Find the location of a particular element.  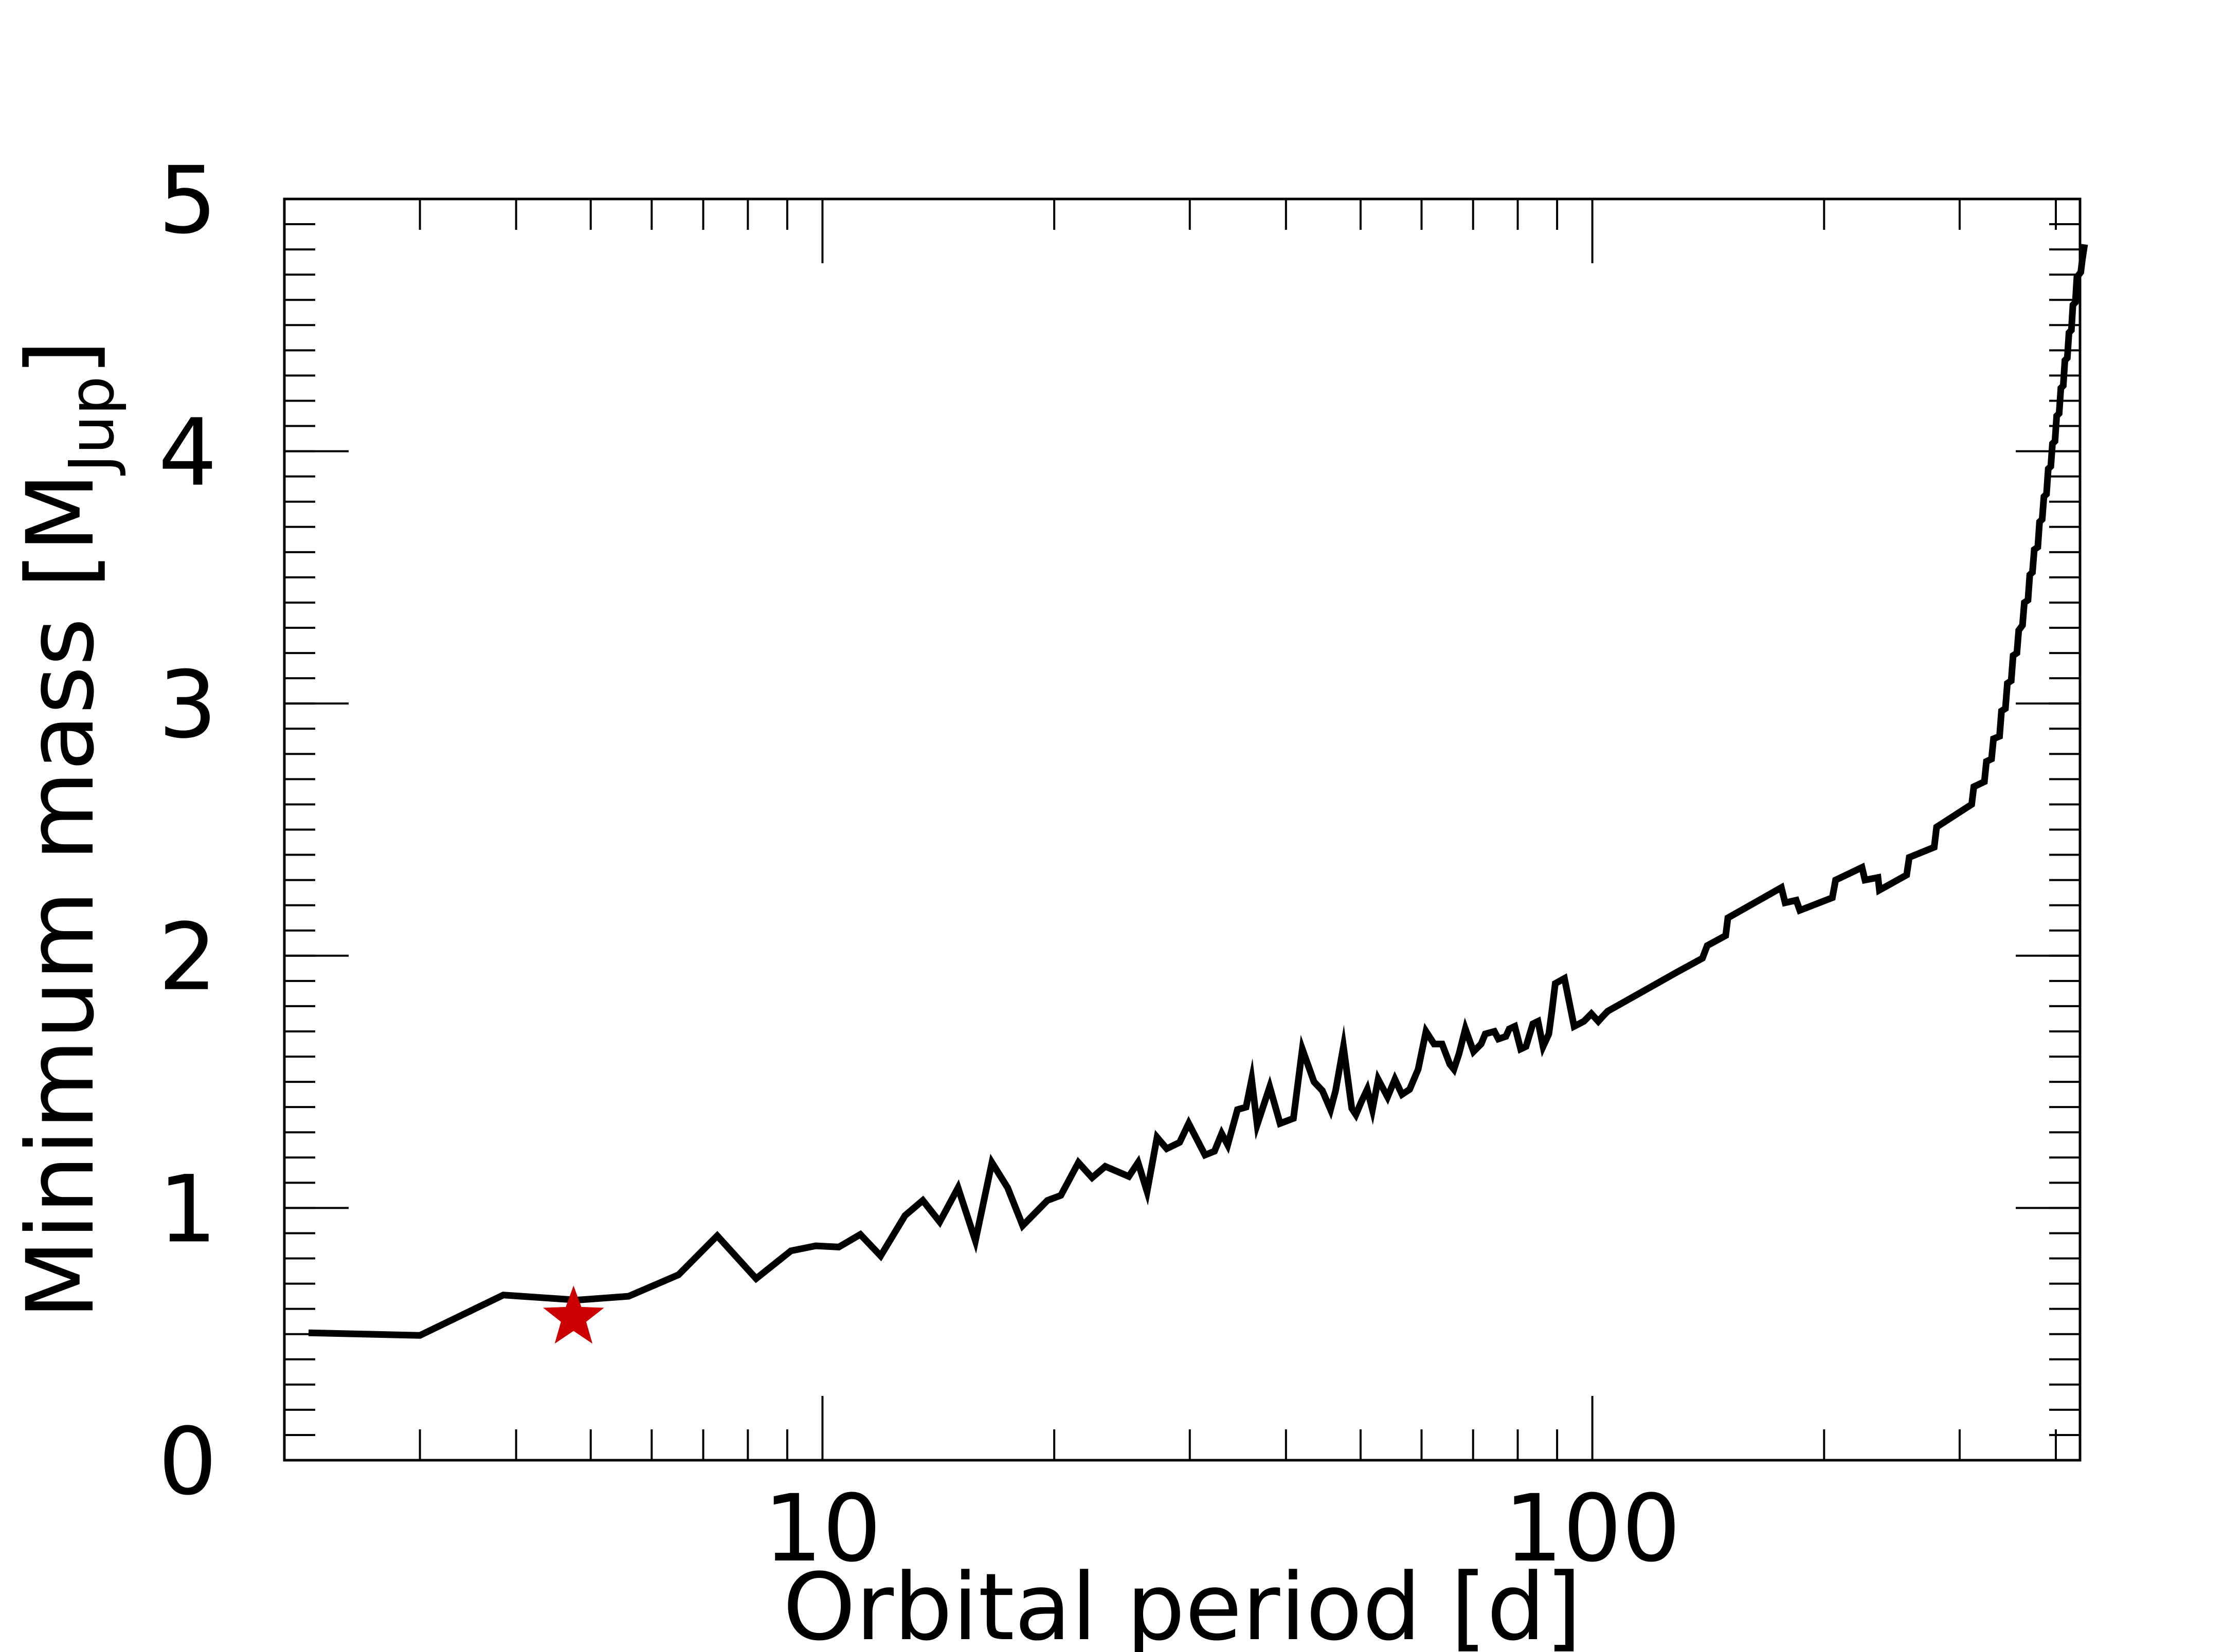

marker-layer is located at coordinates (573, 1314).